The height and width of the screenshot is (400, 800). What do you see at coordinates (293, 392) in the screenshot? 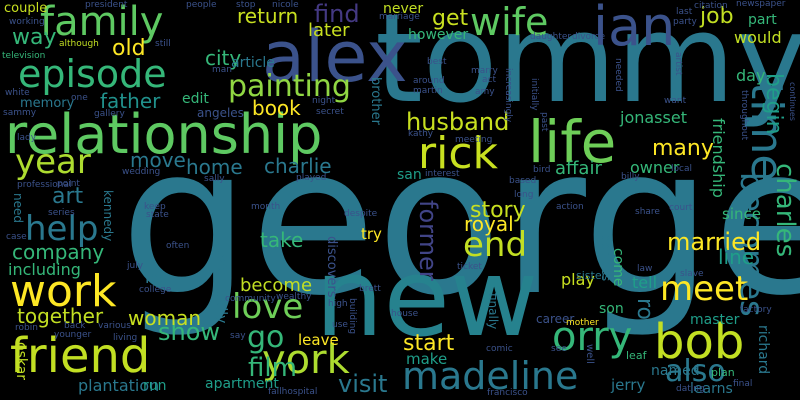
I see `word-fallhospital: fallhospital` at bounding box center [293, 392].